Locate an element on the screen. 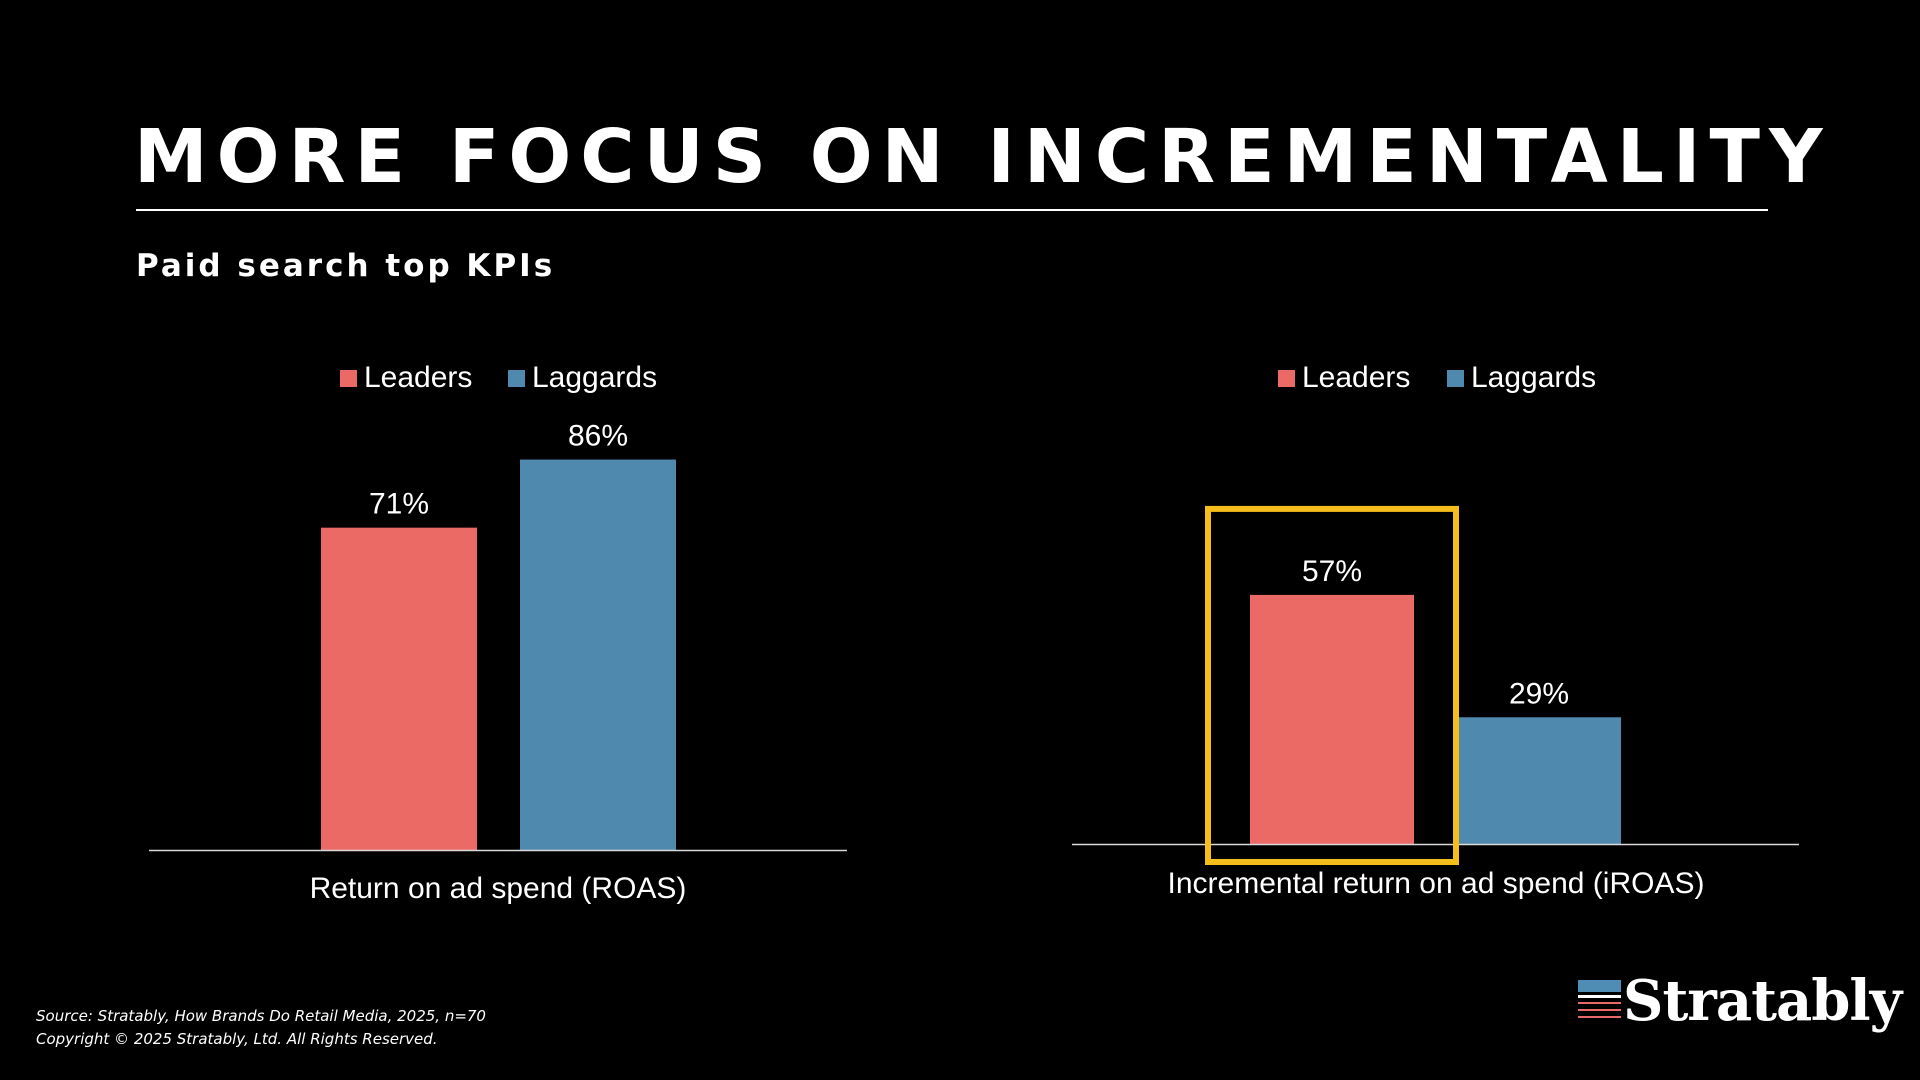 Image resolution: width=1920 pixels, height=1080 pixels. chart-1-data-label-leaders: 71% is located at coordinates (399, 504).